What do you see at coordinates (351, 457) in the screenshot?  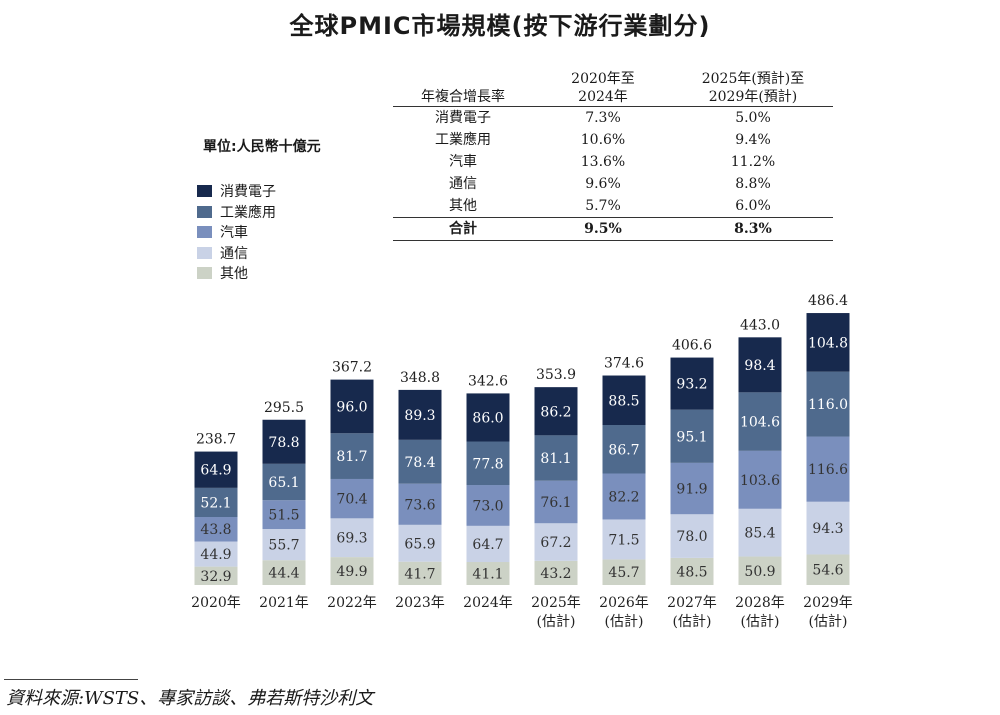 I see `data-label: 81.7` at bounding box center [351, 457].